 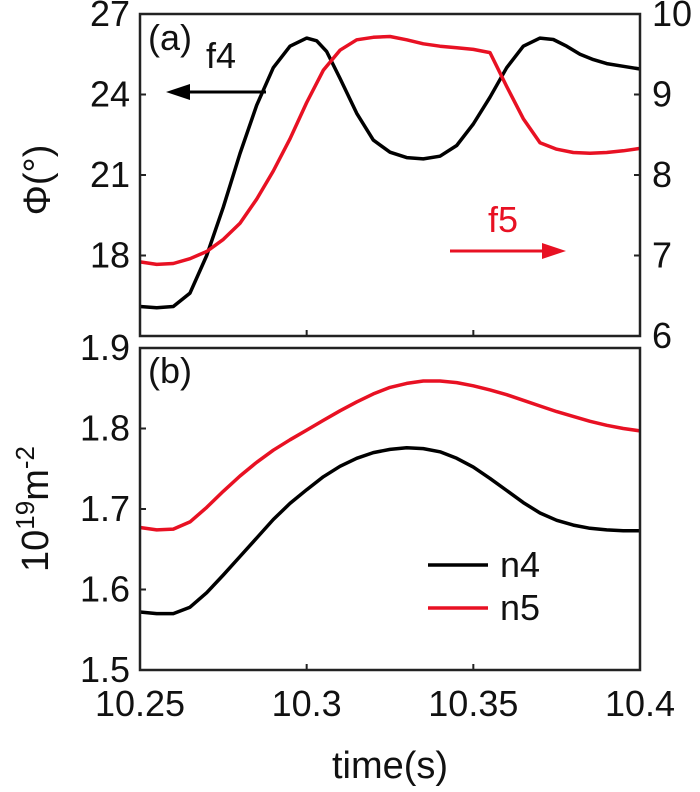 I want to click on y-tick-label-left-a: 24, so click(x=110, y=94).